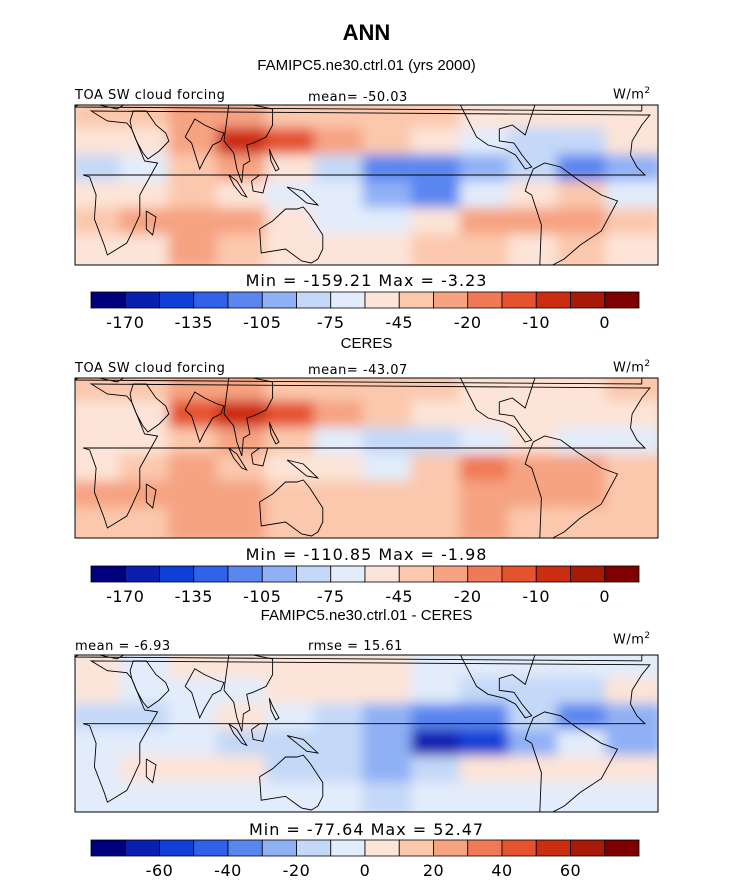 The image size is (733, 884). I want to click on colorbar-tick-label: -105, so click(262, 596).